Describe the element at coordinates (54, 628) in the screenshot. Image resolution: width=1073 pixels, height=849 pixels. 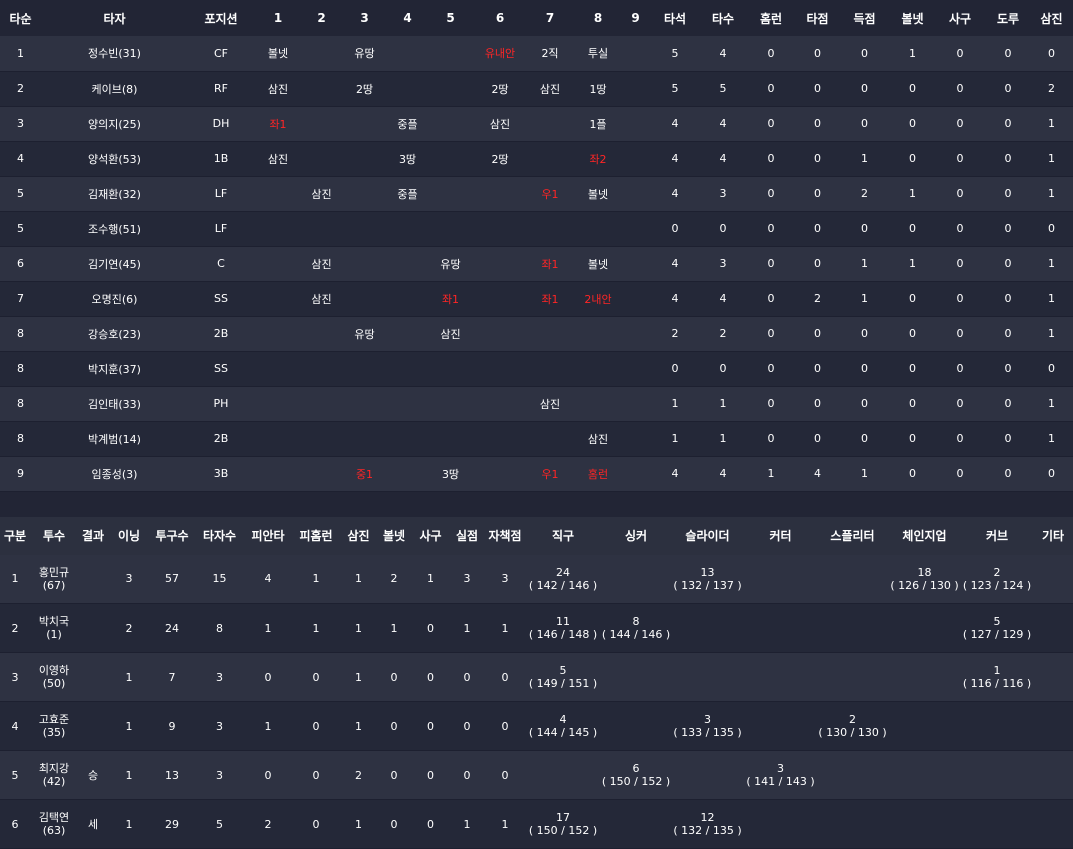
I see `pitcher-name-cell: 박치국 (1)` at that location.